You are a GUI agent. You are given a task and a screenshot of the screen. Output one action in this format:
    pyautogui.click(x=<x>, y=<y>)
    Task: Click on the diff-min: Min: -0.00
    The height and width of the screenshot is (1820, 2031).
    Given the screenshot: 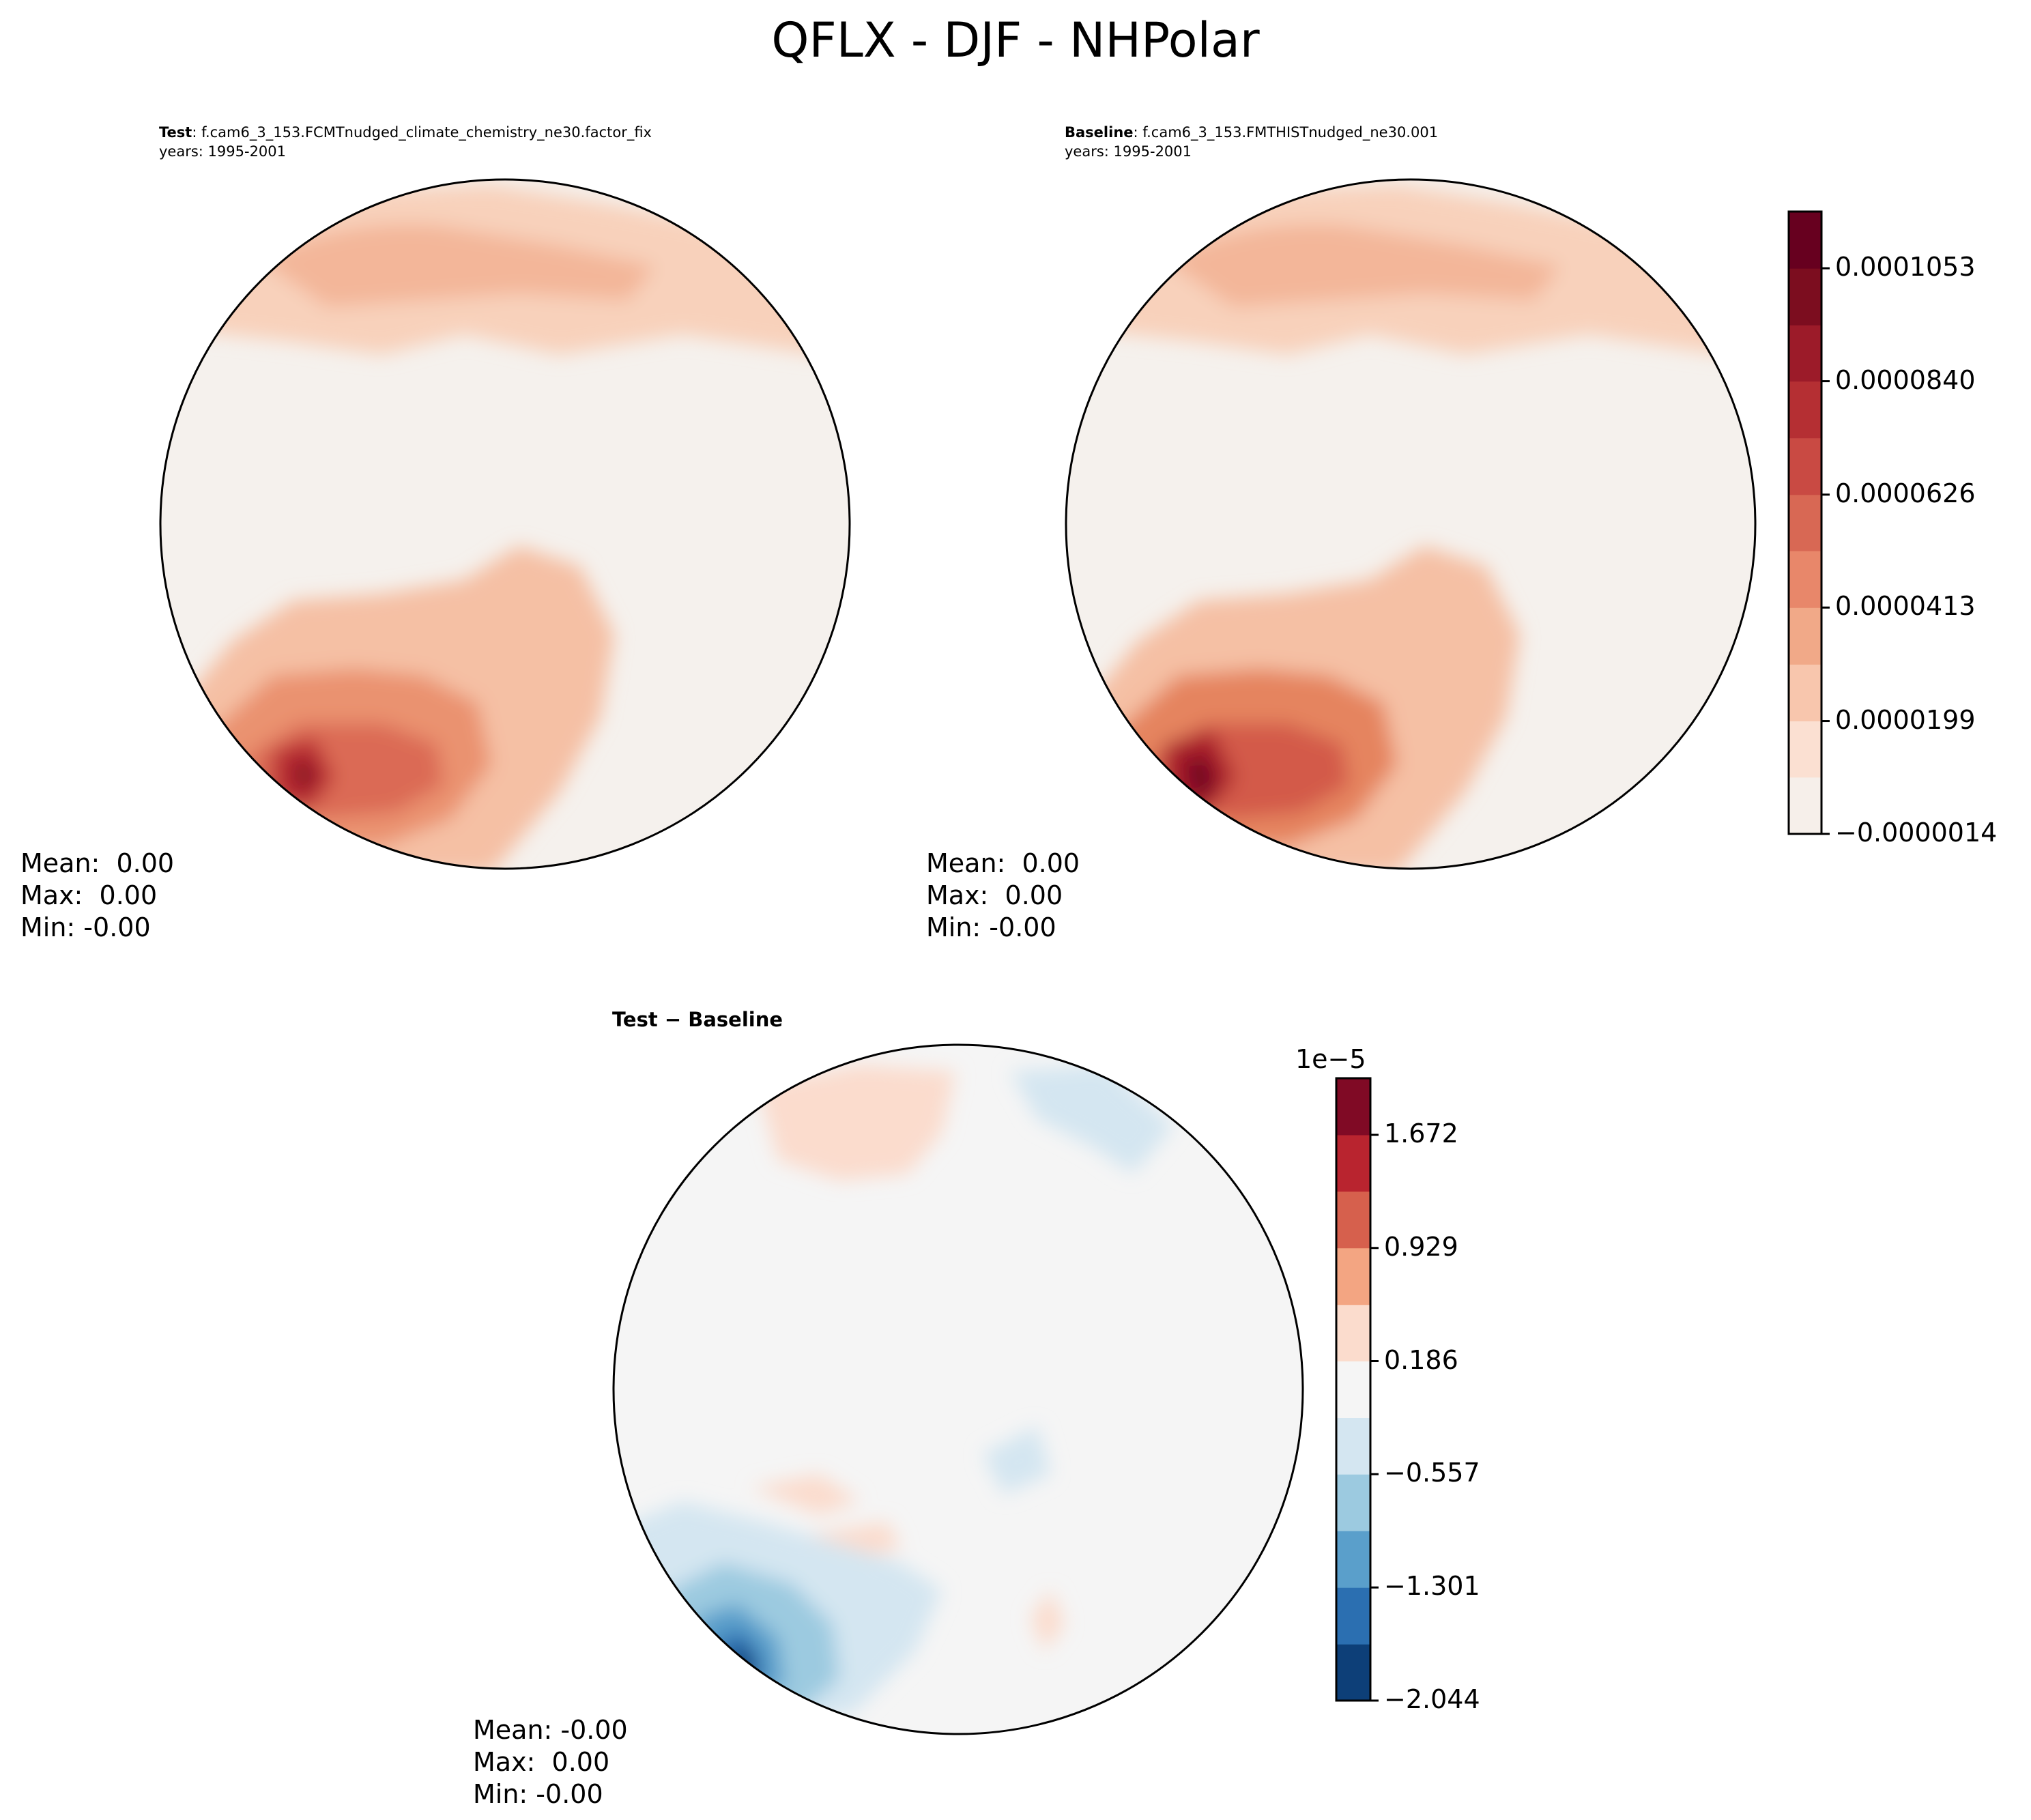 What is the action you would take?
    pyautogui.click(x=538, y=1794)
    